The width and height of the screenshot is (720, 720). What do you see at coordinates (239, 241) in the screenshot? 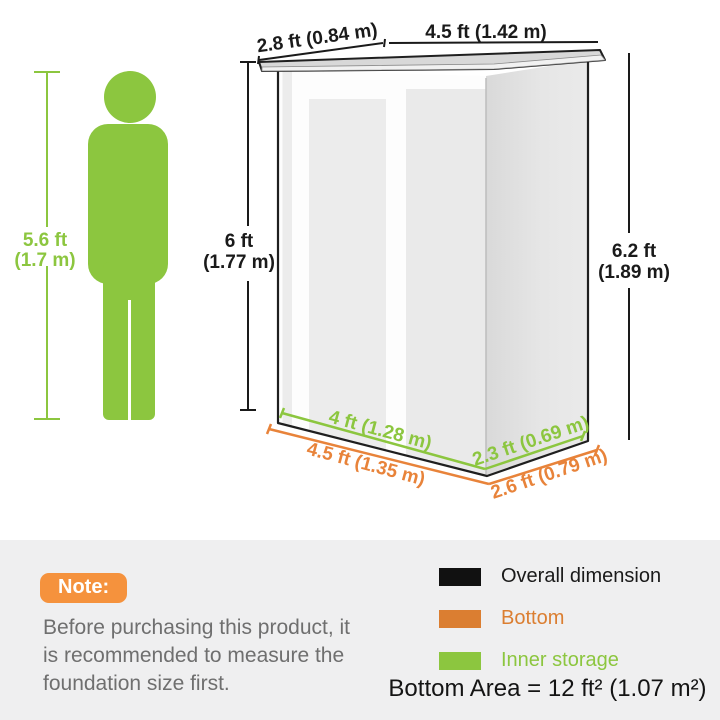
I see `front-height-label-ft: 6 ft` at bounding box center [239, 241].